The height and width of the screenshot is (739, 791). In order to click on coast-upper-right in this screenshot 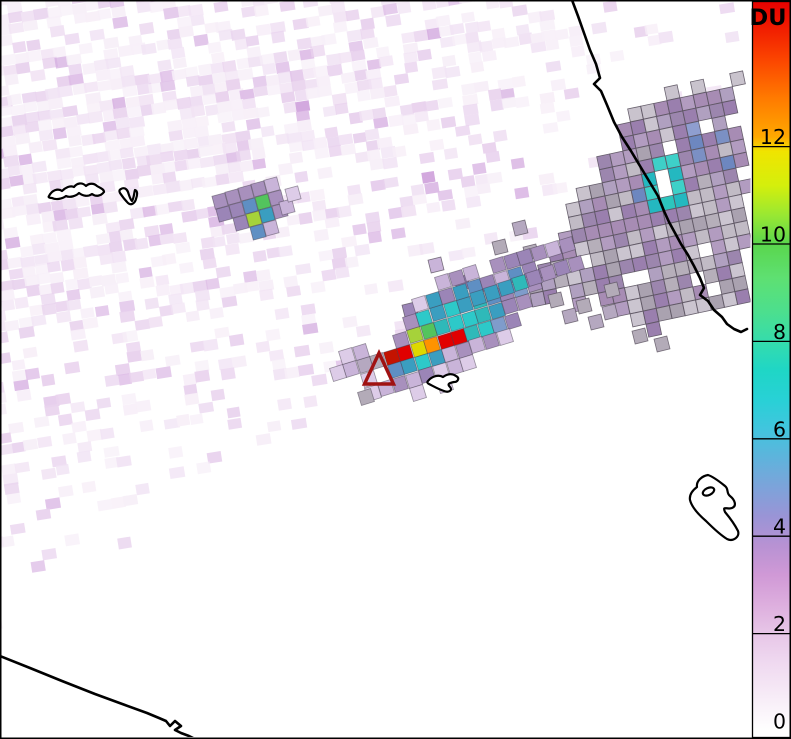, I will do `click(660, 167)`.